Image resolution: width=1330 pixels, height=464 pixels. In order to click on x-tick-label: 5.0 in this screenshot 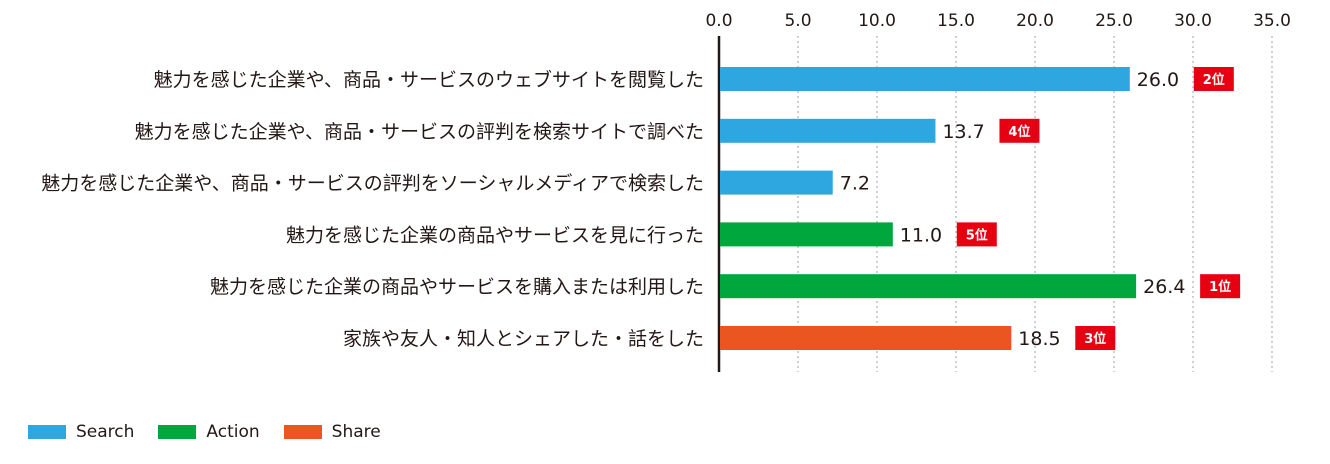, I will do `click(797, 21)`.